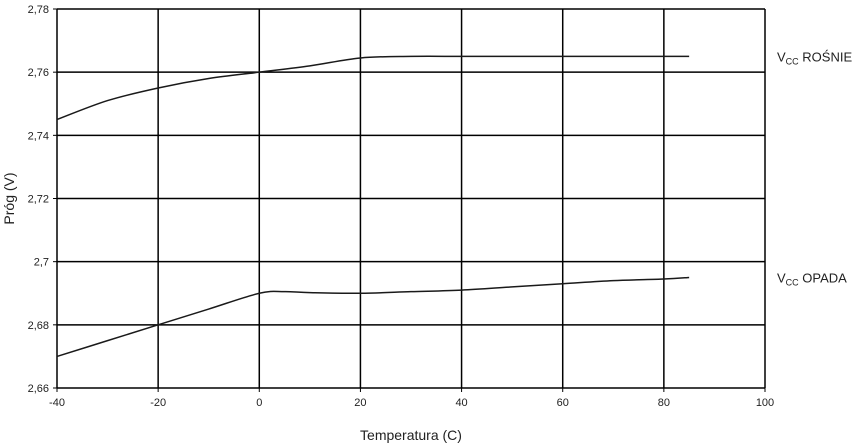  Describe the element at coordinates (765, 403) in the screenshot. I see `x-tick-label: 100` at that location.